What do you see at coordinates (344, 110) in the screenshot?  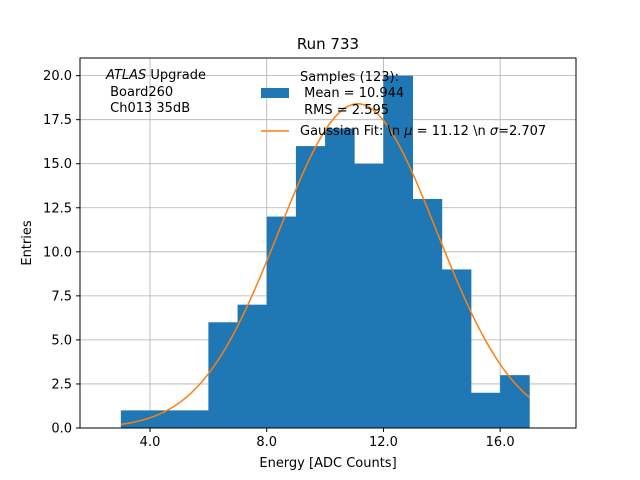 I see `legend-hist-line-3: RMS = 2.595` at bounding box center [344, 110].